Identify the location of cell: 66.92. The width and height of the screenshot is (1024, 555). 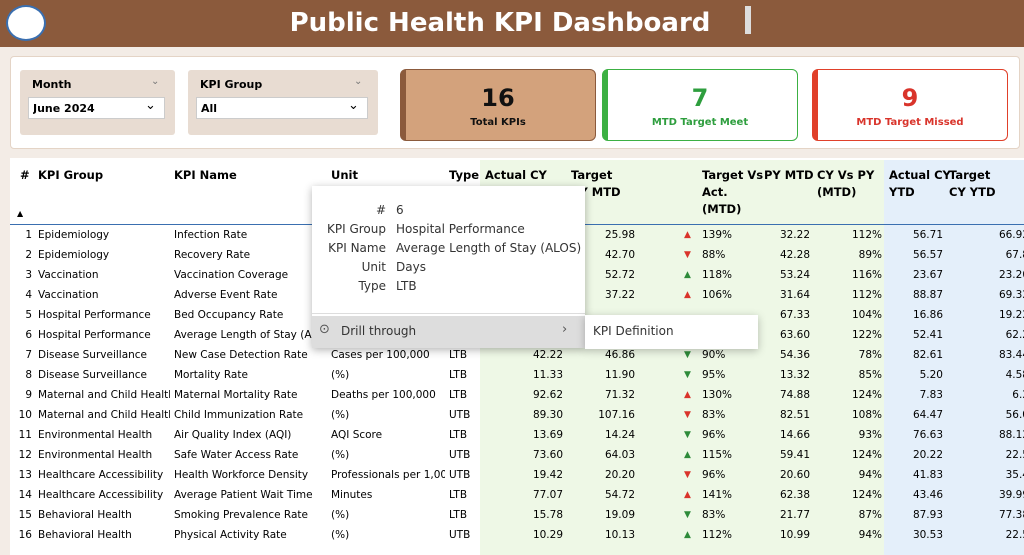
(1011, 235).